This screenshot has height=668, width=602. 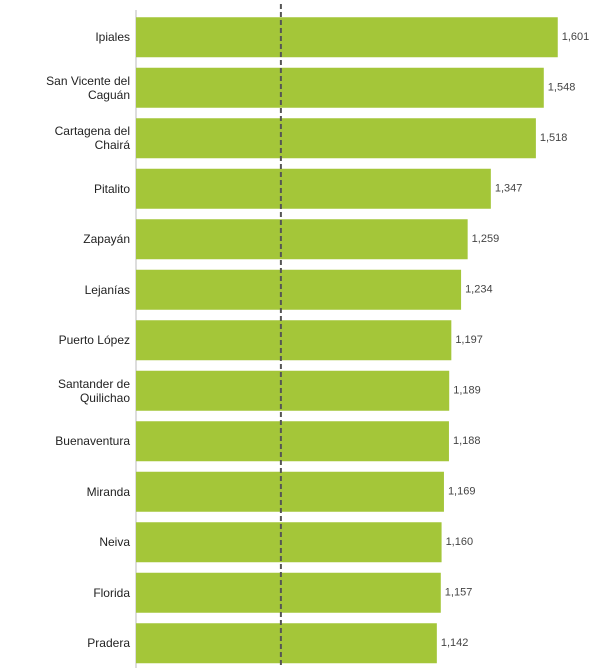 I want to click on value-label: 1,142, so click(x=455, y=643).